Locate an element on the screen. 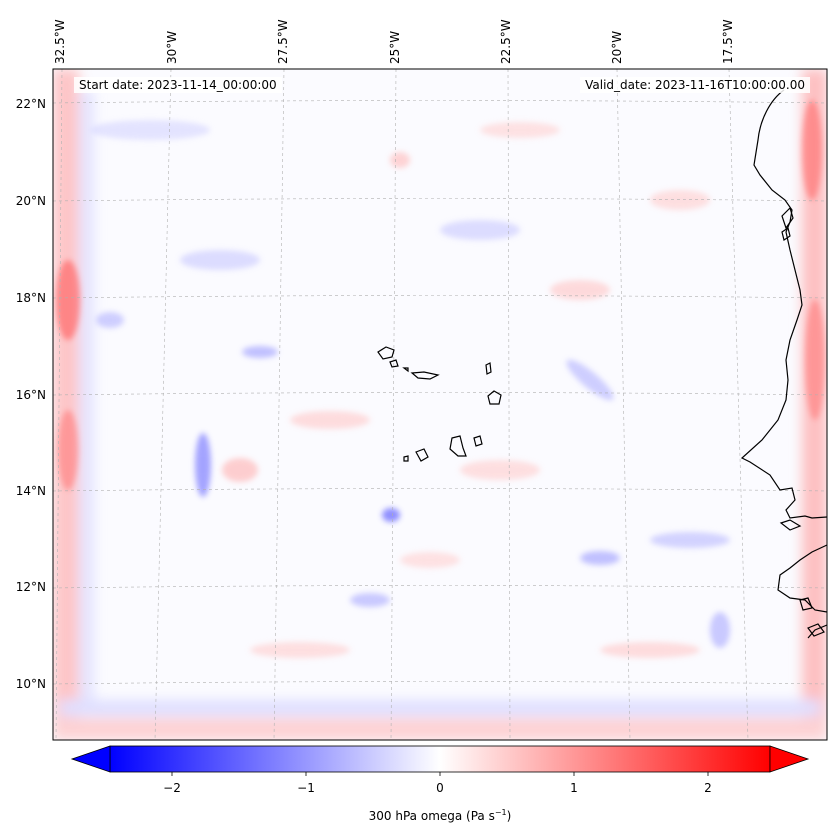 This screenshot has height=839, width=837. colorbar-title: 300 hPa omega (Pa s−1) is located at coordinates (440, 815).